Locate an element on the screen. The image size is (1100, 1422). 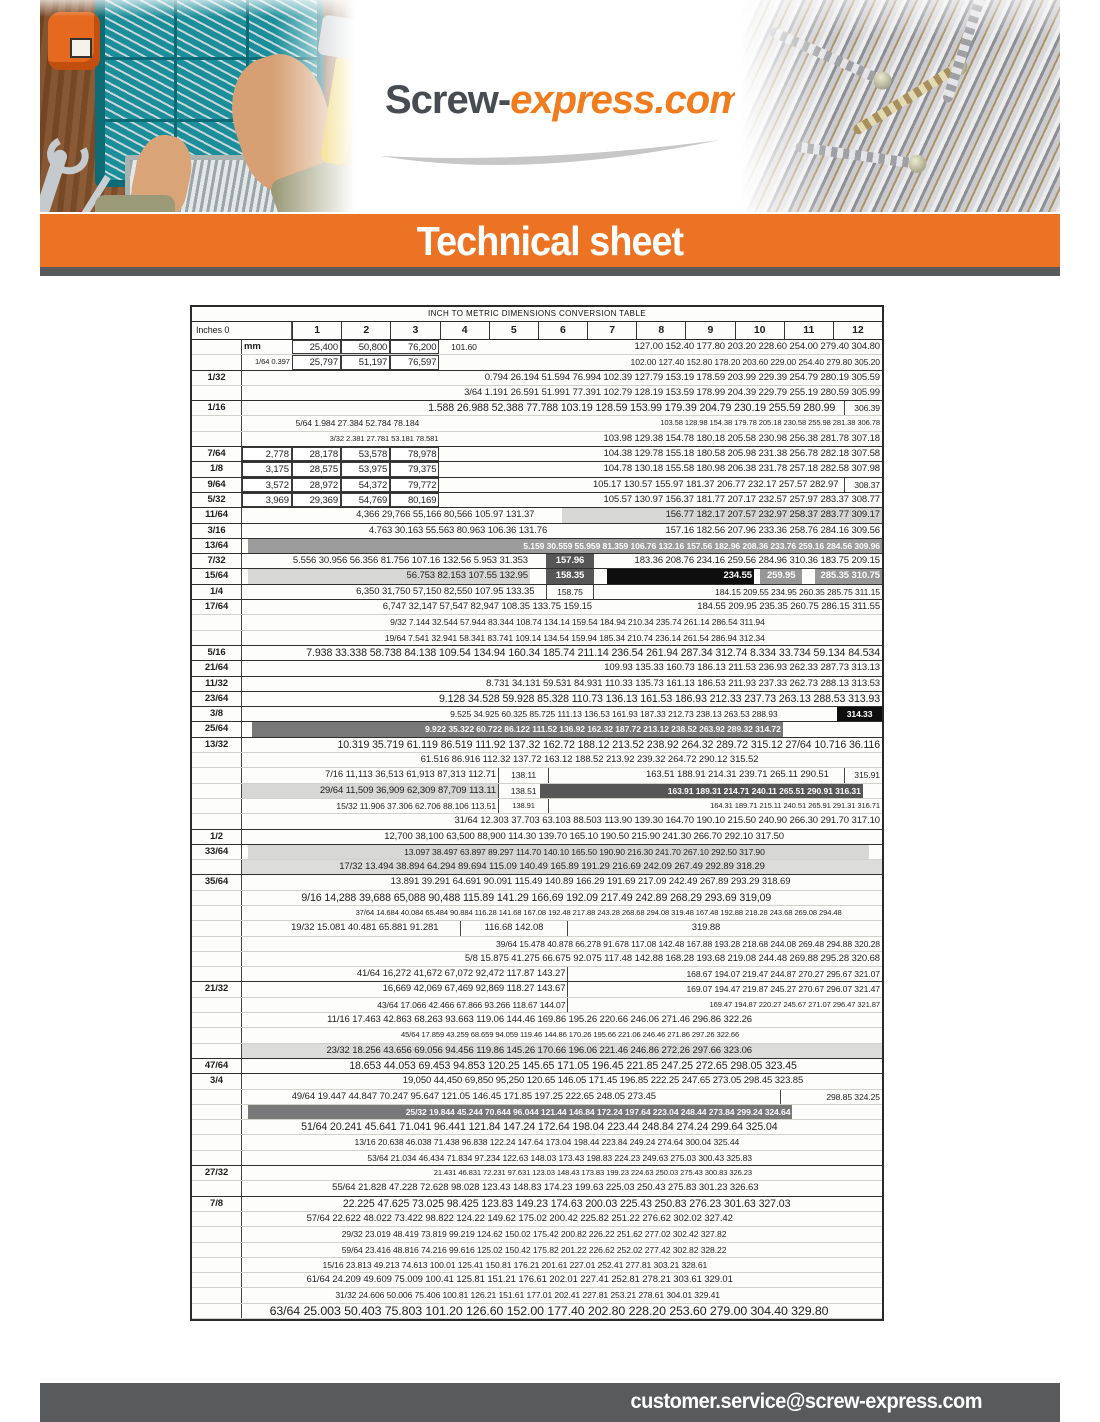
cell-text: 285.35 310.75 is located at coordinates (848, 576).